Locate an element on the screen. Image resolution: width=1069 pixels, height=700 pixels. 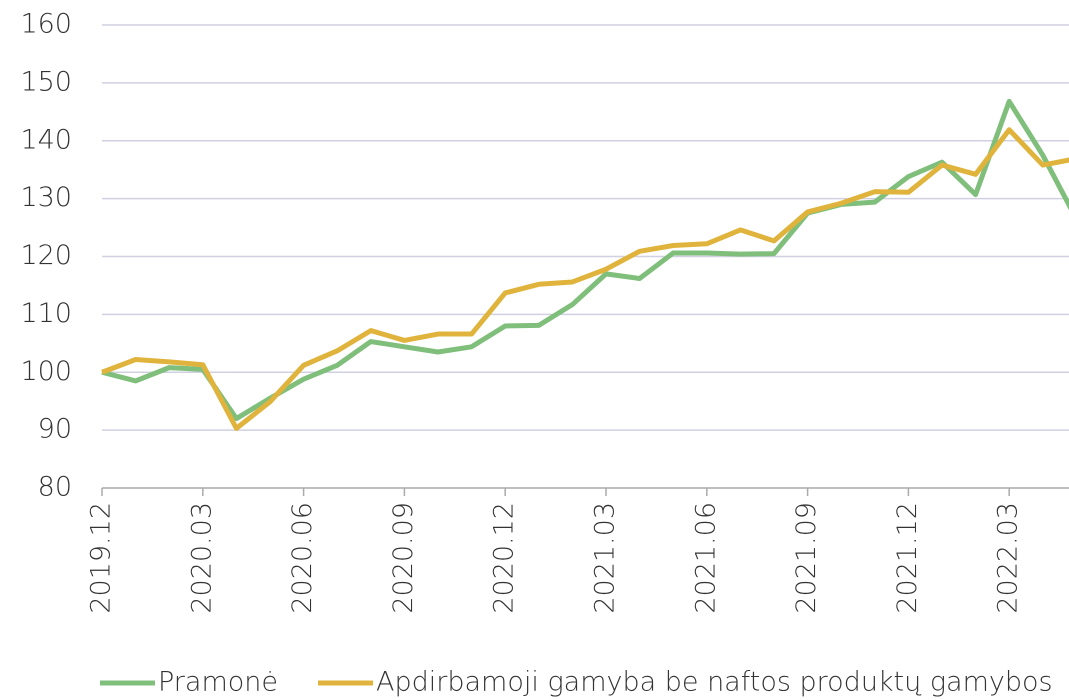
x-tick-label: 2021.09 is located at coordinates (806, 558).